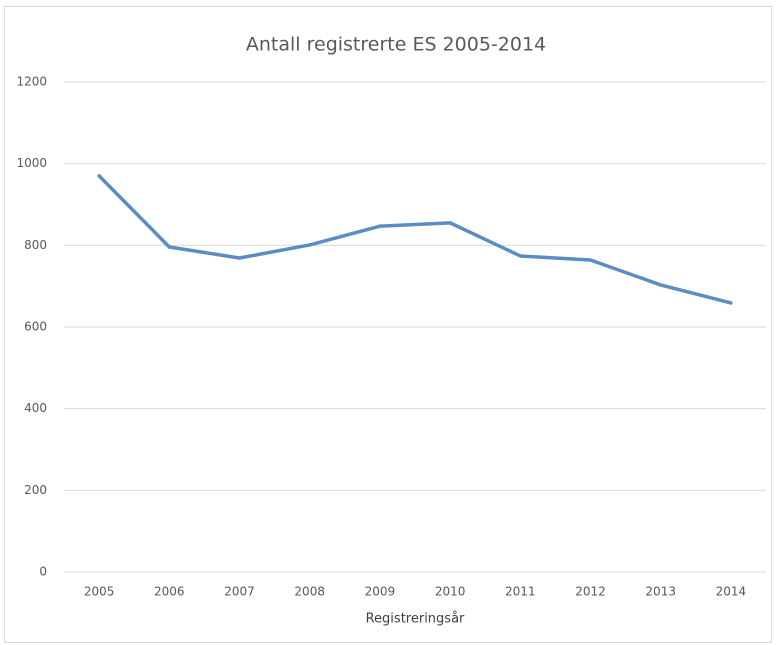  I want to click on x-tick-label: 2009, so click(380, 592).